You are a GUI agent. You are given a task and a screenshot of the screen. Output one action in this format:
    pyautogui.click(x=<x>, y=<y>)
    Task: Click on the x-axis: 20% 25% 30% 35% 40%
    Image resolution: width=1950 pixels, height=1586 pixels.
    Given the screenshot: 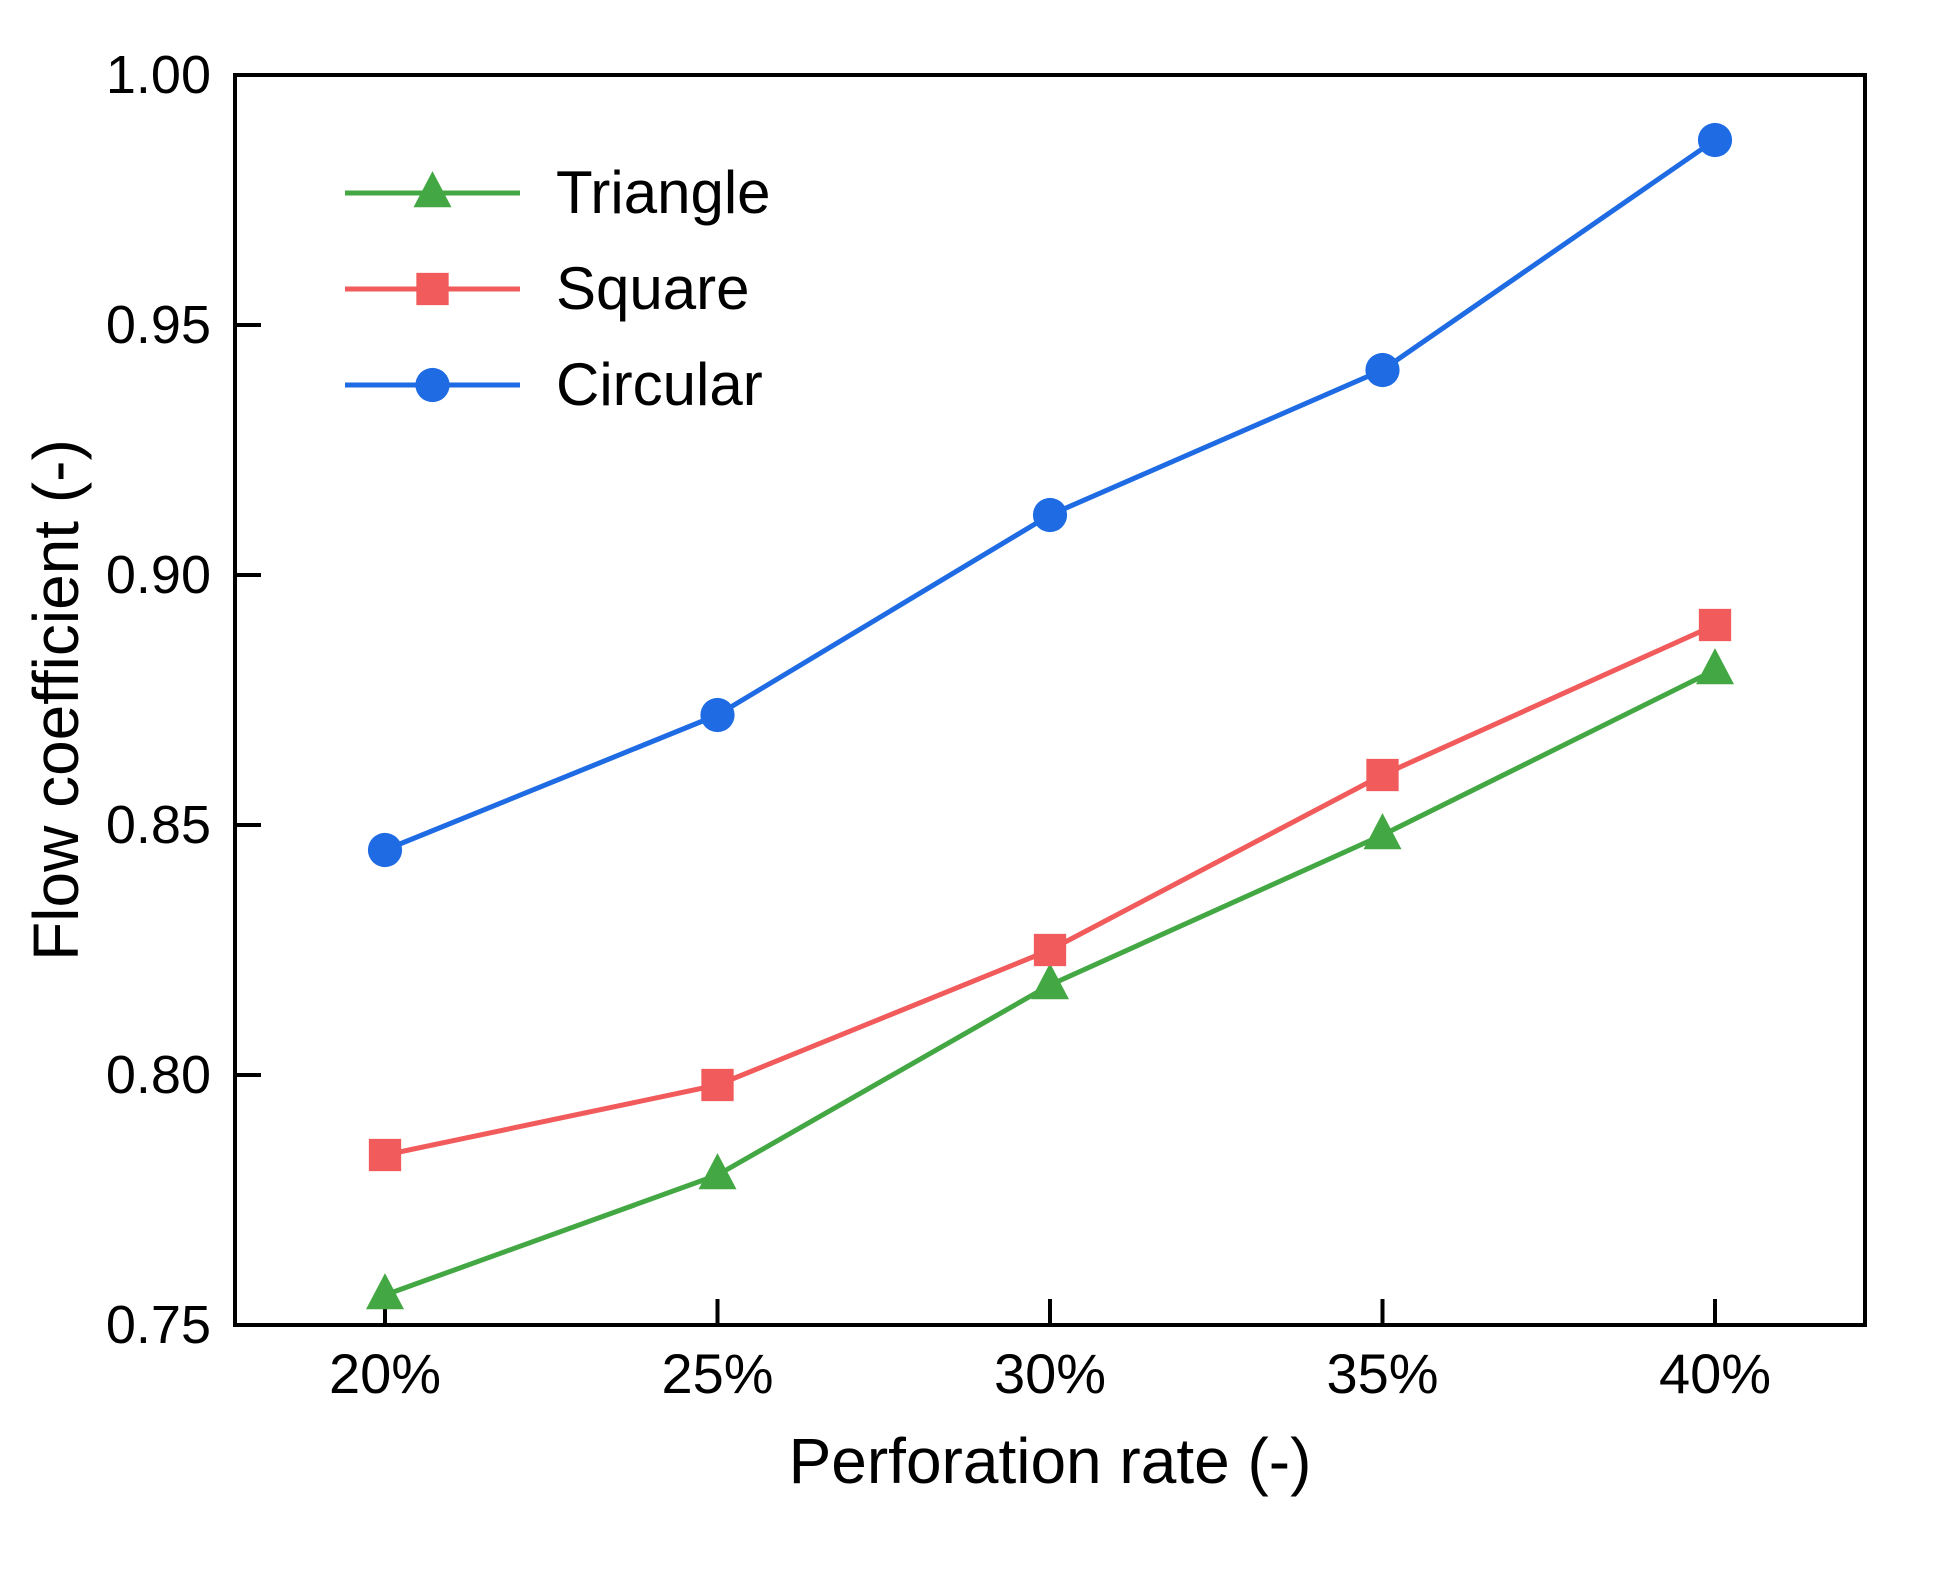 What is the action you would take?
    pyautogui.click(x=1050, y=1352)
    